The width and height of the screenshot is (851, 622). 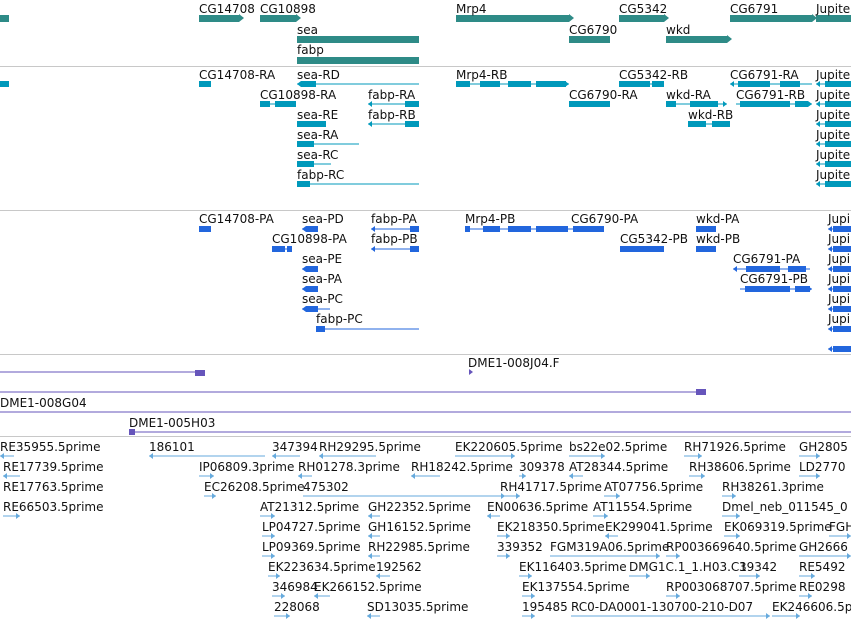 I want to click on est-label: GH2805, so click(x=823, y=447).